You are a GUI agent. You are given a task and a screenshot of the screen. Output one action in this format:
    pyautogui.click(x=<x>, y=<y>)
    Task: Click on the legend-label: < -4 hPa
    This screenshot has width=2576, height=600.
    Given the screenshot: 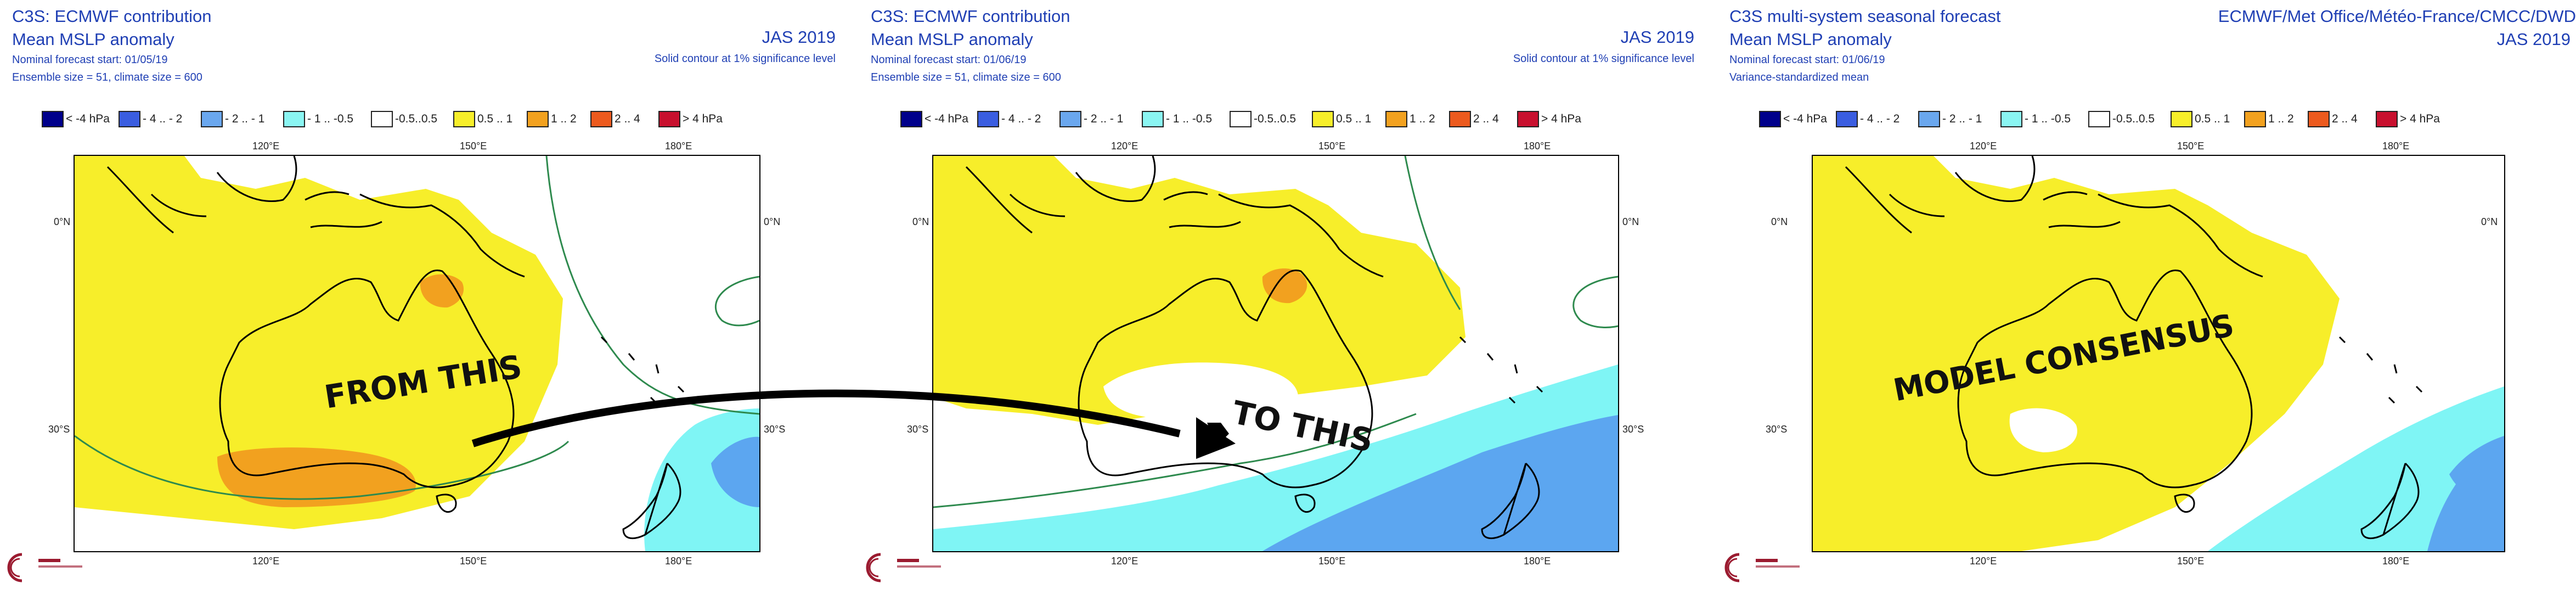 What is the action you would take?
    pyautogui.click(x=1805, y=119)
    